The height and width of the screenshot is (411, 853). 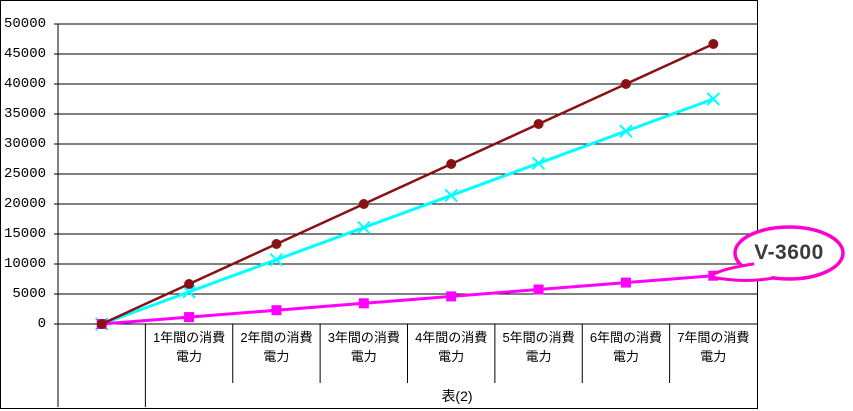 I want to click on x-axis-label: 4年間の消費電力, so click(x=451, y=347).